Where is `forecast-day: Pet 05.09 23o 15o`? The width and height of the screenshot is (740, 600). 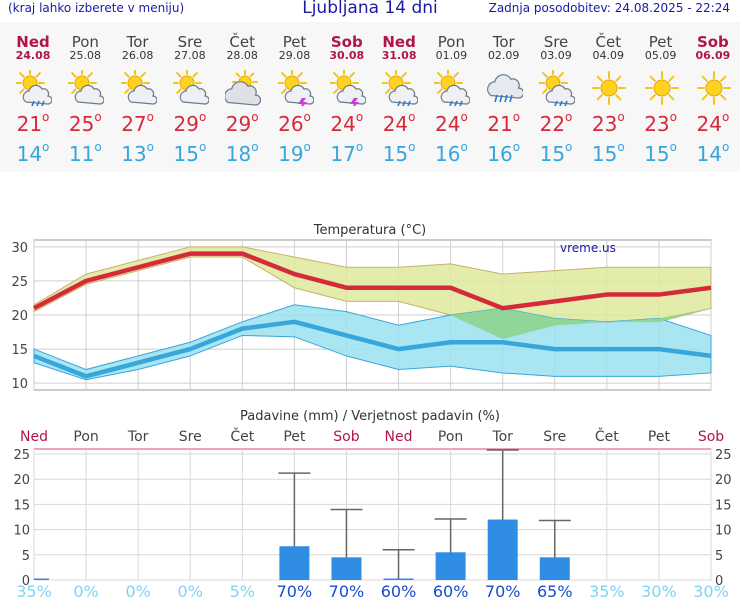 forecast-day: Pet 05.09 23o 15o is located at coordinates (661, 97).